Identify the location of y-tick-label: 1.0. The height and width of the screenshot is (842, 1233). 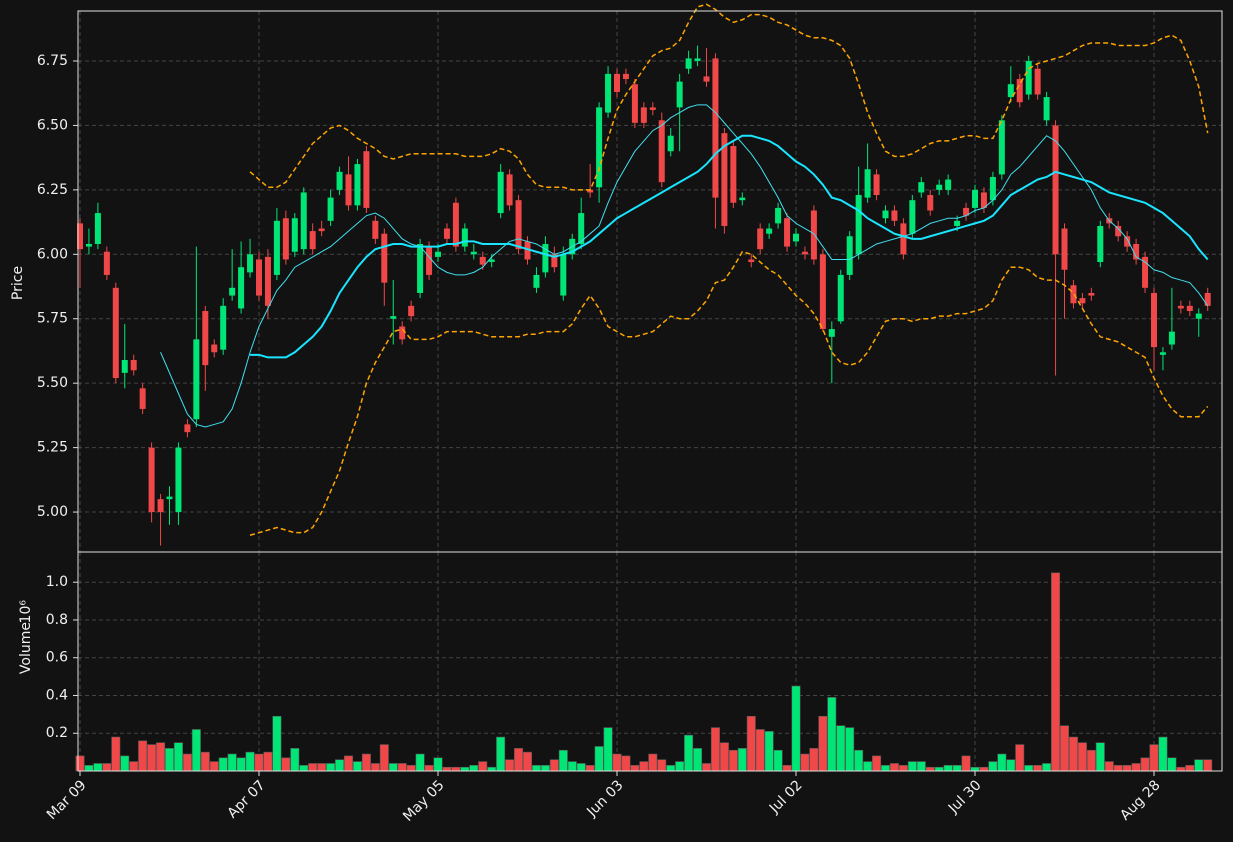
(57, 582).